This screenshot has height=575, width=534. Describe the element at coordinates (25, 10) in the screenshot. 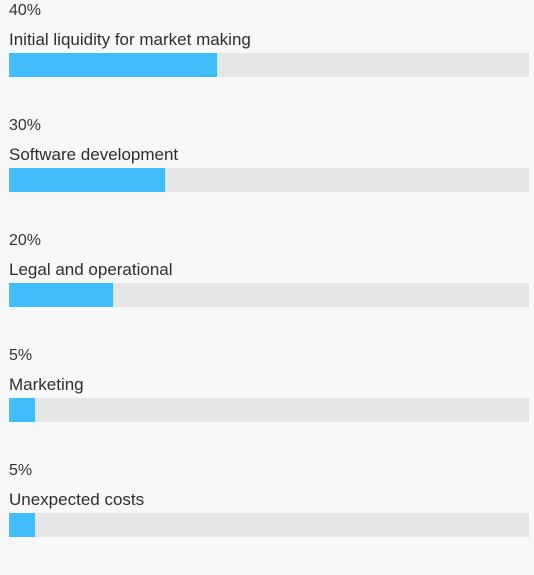

I see `allocation-percent: 40%` at that location.